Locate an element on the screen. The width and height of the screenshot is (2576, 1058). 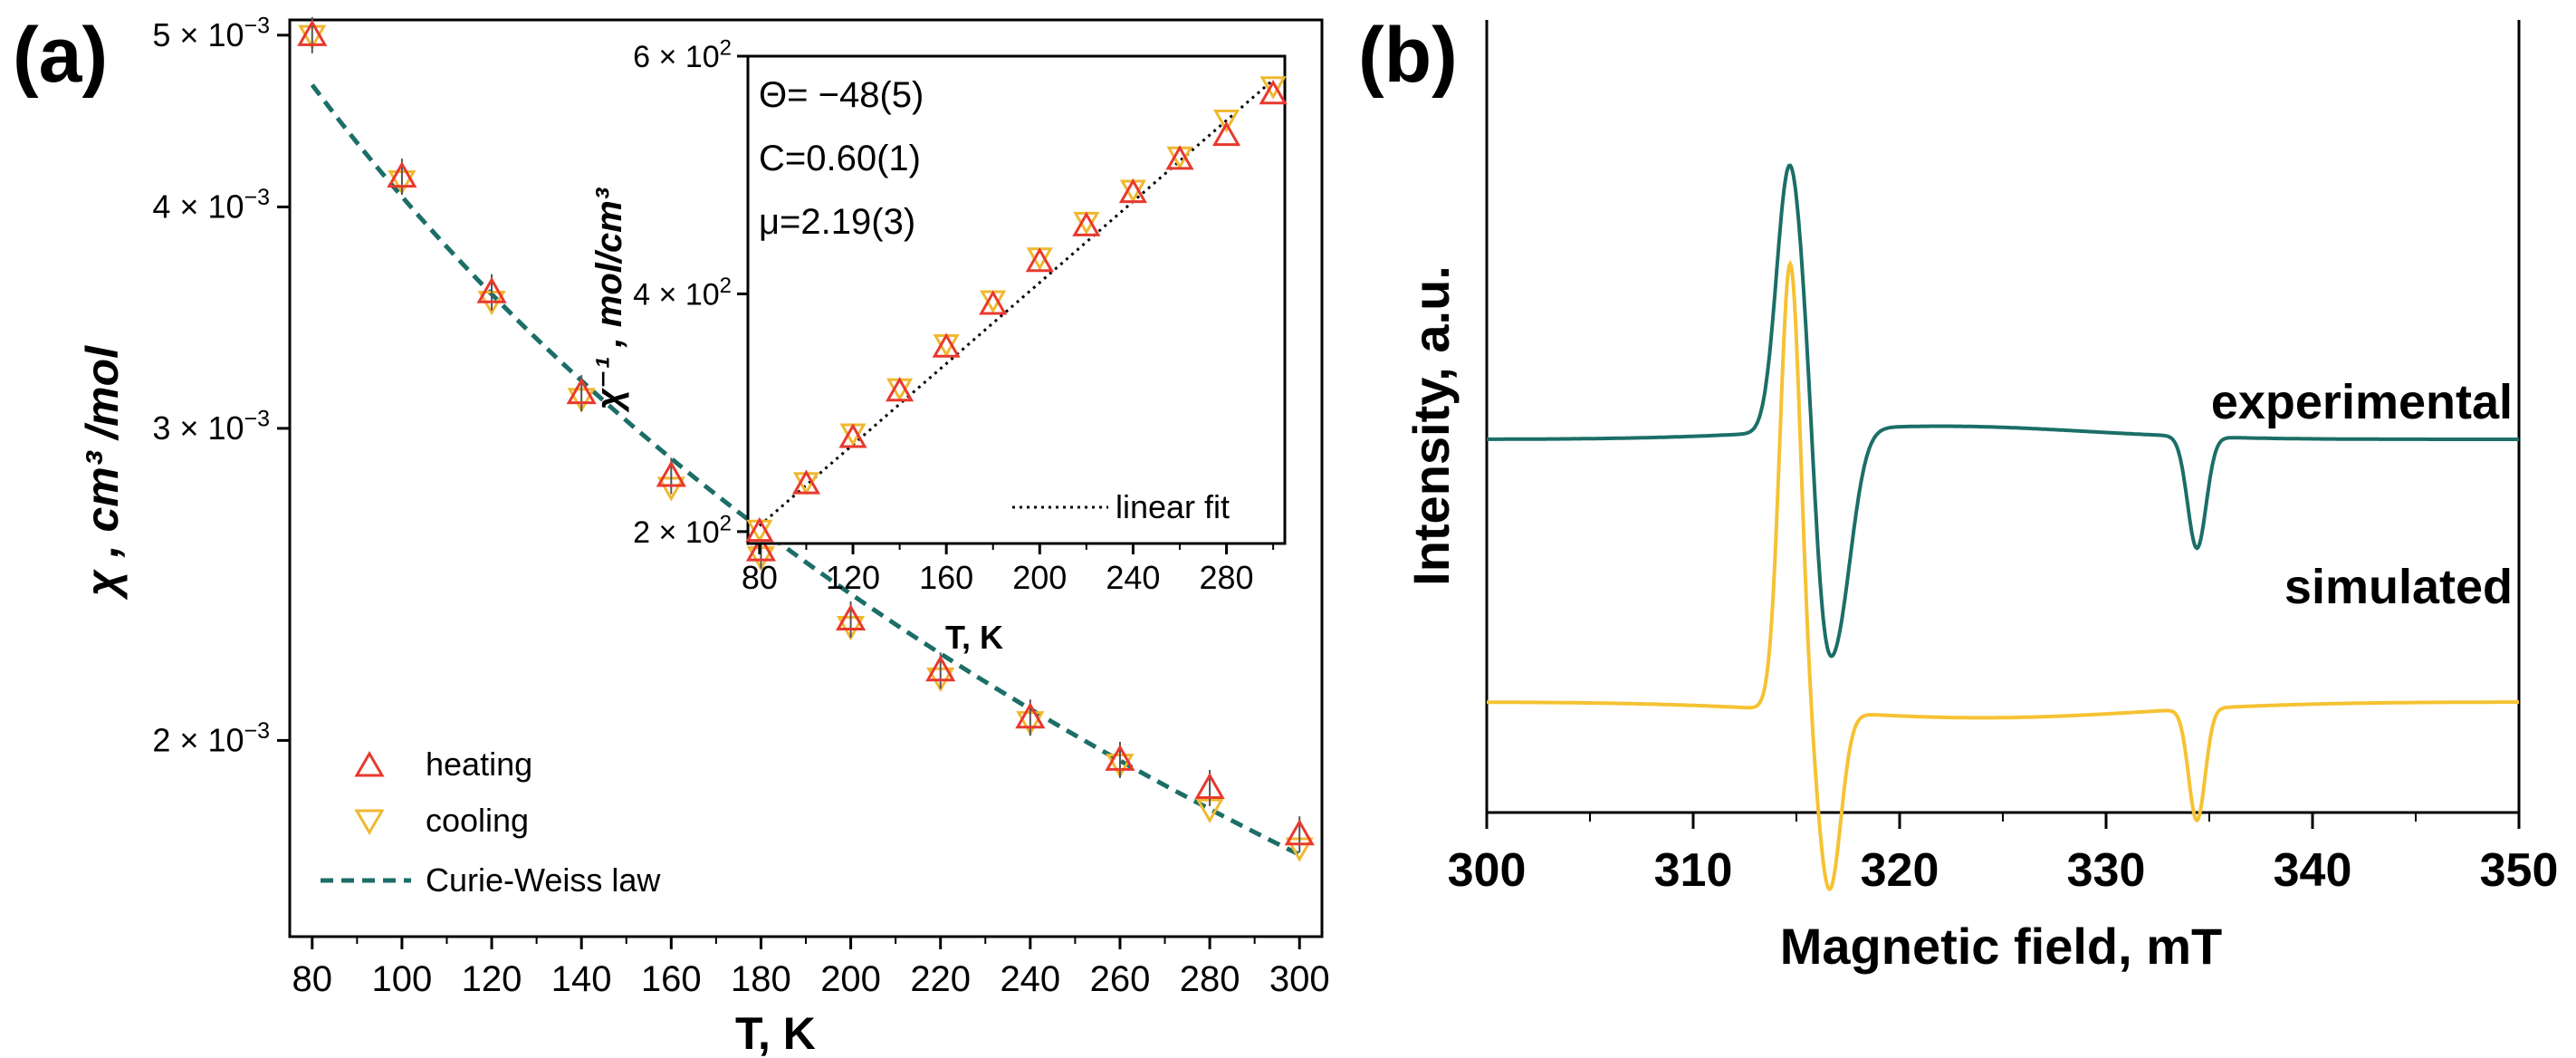
a-xtick-label: 120 is located at coordinates (492, 979).